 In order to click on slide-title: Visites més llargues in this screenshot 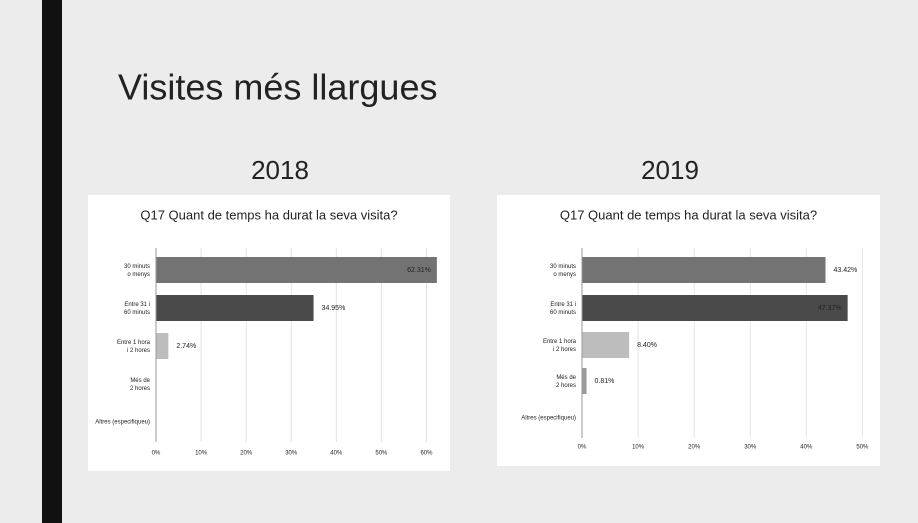, I will do `click(277, 87)`.